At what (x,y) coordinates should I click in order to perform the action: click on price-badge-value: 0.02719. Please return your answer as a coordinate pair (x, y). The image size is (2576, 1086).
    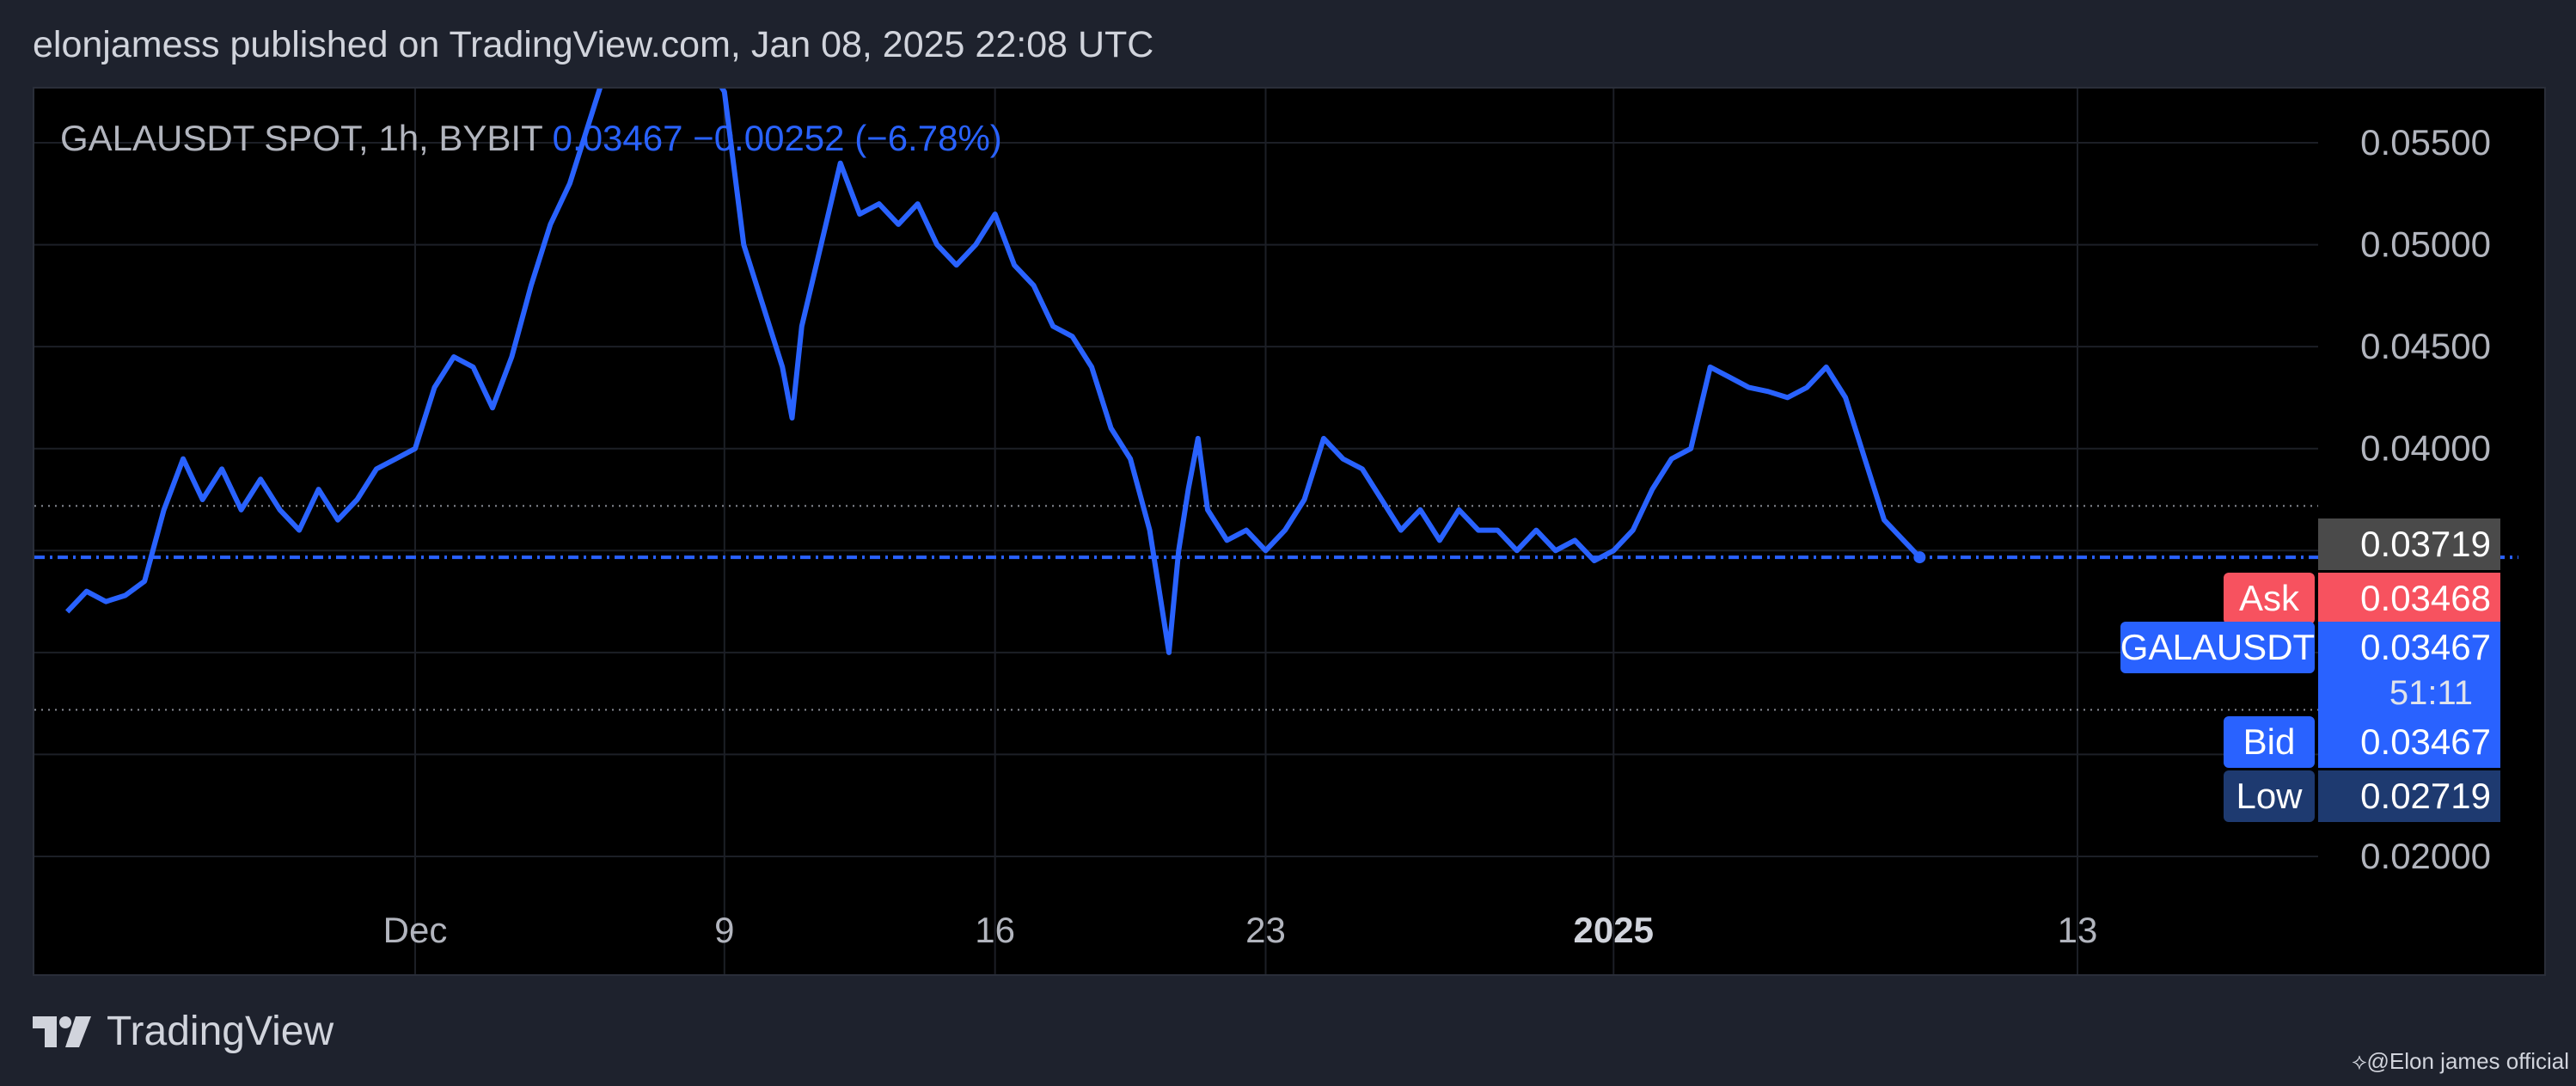
    Looking at the image, I should click on (2425, 796).